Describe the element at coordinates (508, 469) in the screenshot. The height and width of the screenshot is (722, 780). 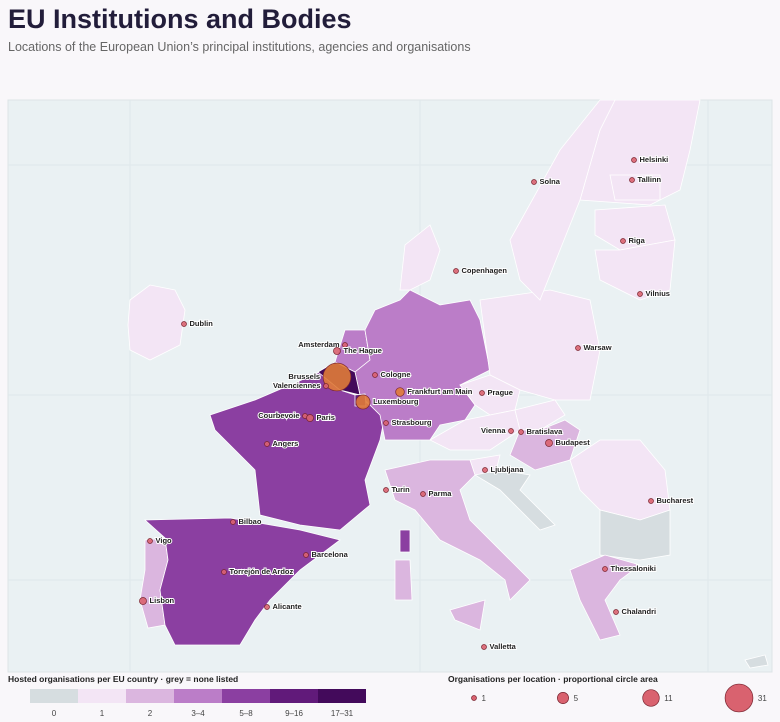
I see `location-label: Ljubljana` at that location.